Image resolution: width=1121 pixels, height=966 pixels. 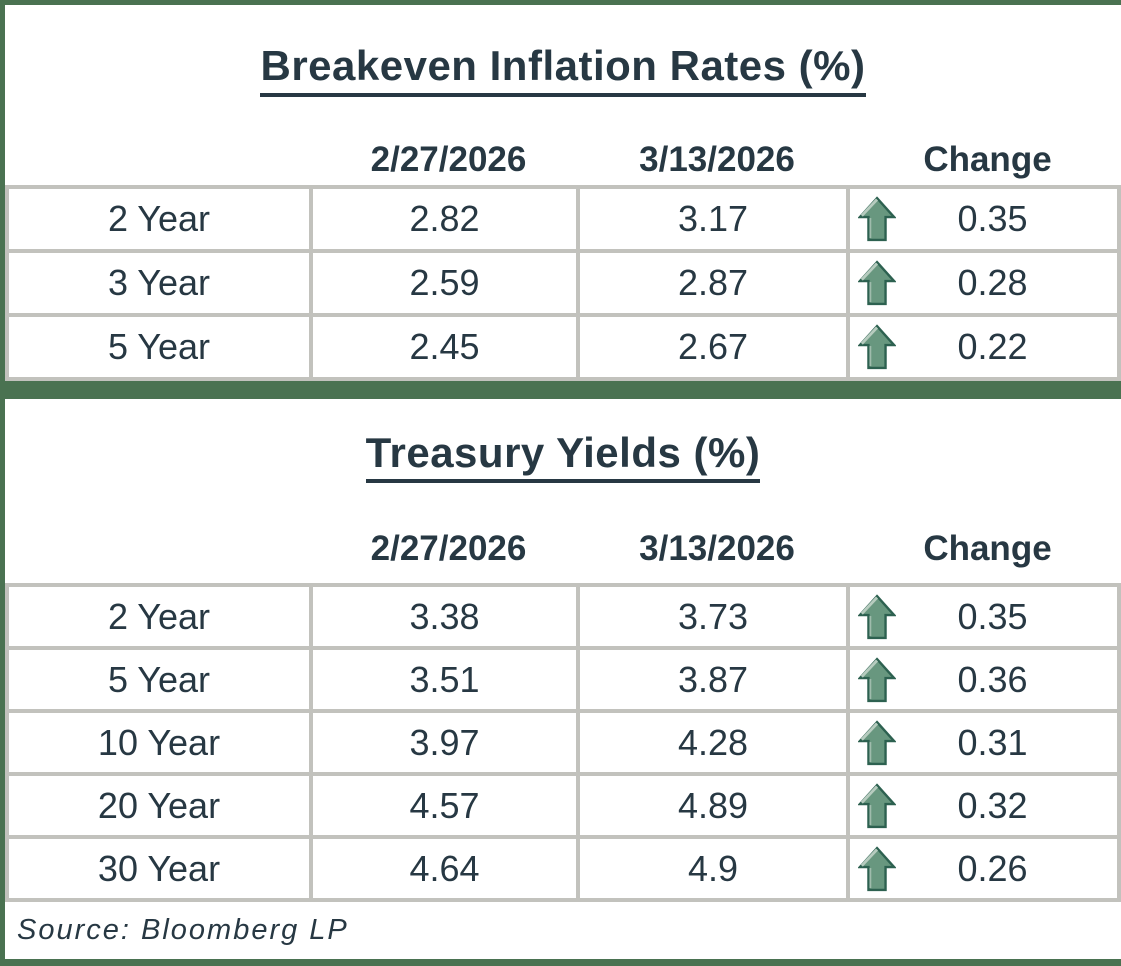 I want to click on change-cell: 0.32, so click(x=983, y=805).